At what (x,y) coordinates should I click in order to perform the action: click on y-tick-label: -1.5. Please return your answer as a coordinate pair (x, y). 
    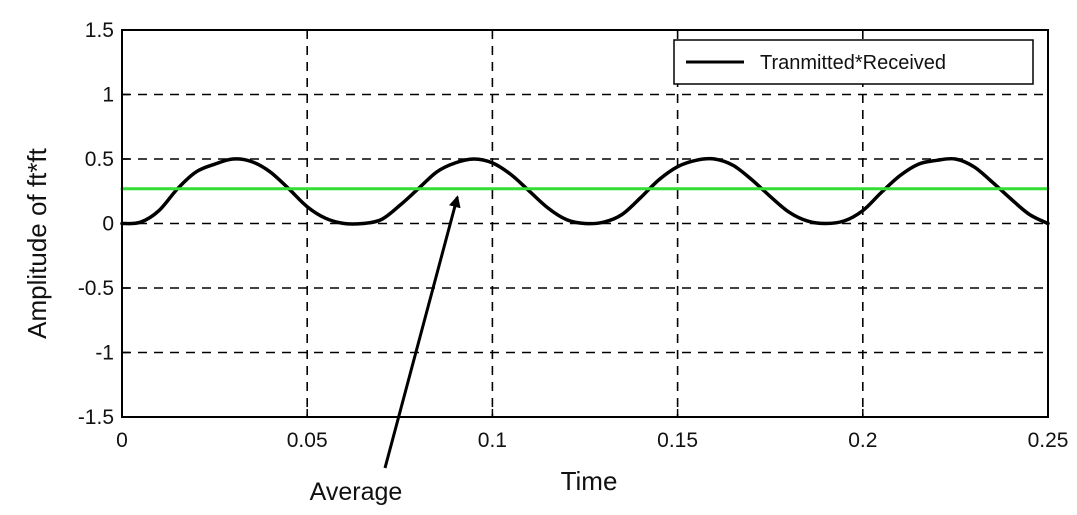
    Looking at the image, I should click on (96, 417).